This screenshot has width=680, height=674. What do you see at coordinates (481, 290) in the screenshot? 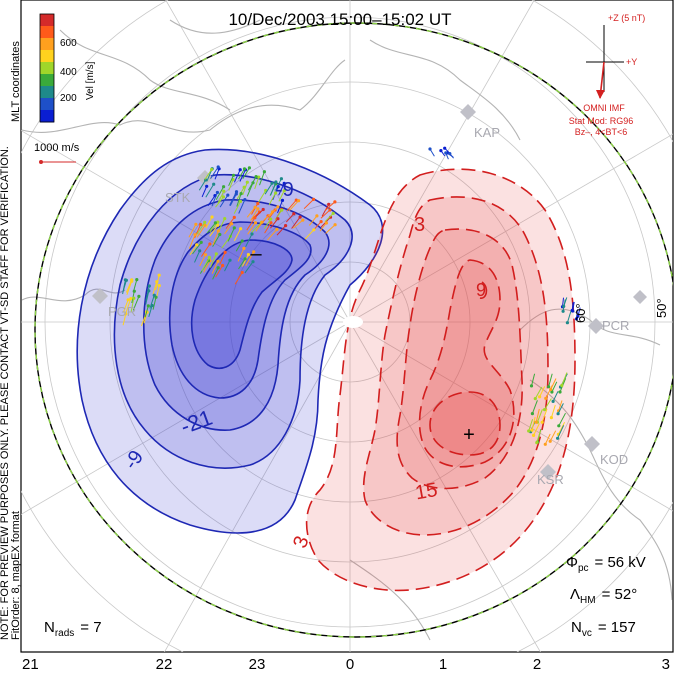
I see `contour-label-pos-mid: 9` at bounding box center [481, 290].